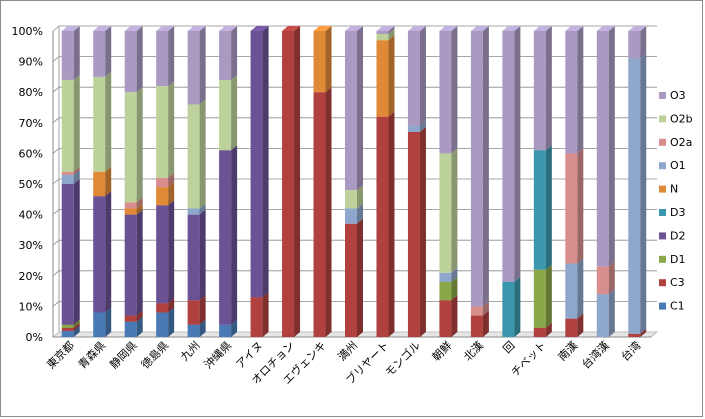  I want to click on legend-label: C1, so click(677, 306).